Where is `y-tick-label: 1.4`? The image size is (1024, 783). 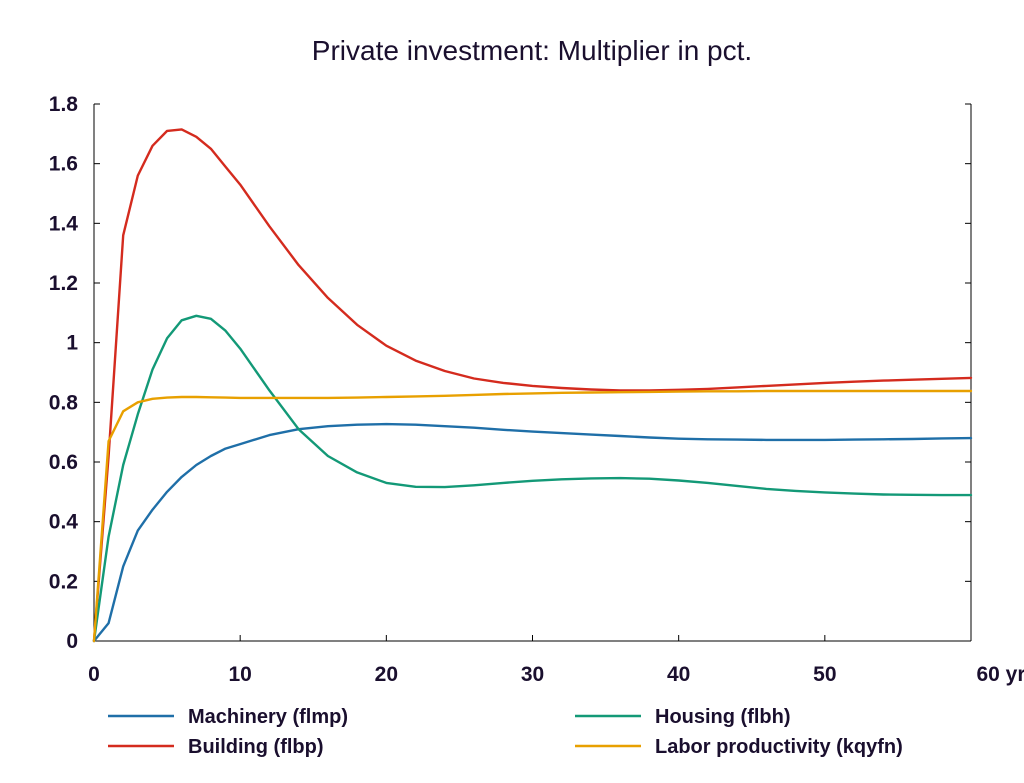 y-tick-label: 1.4 is located at coordinates (64, 223).